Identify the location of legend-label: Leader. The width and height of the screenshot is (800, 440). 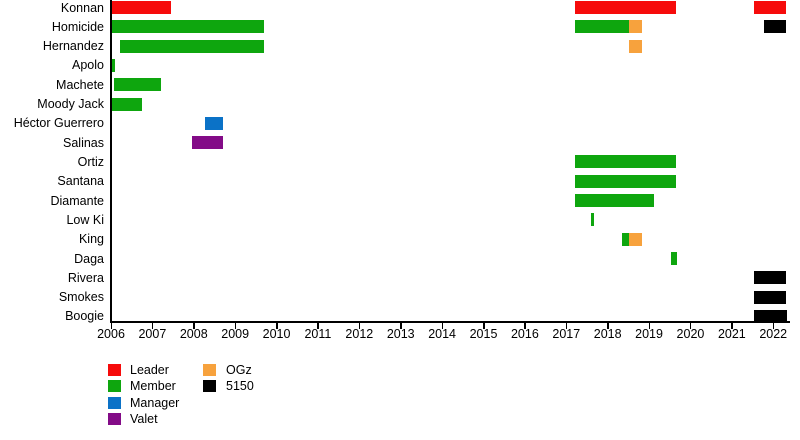
(149, 370).